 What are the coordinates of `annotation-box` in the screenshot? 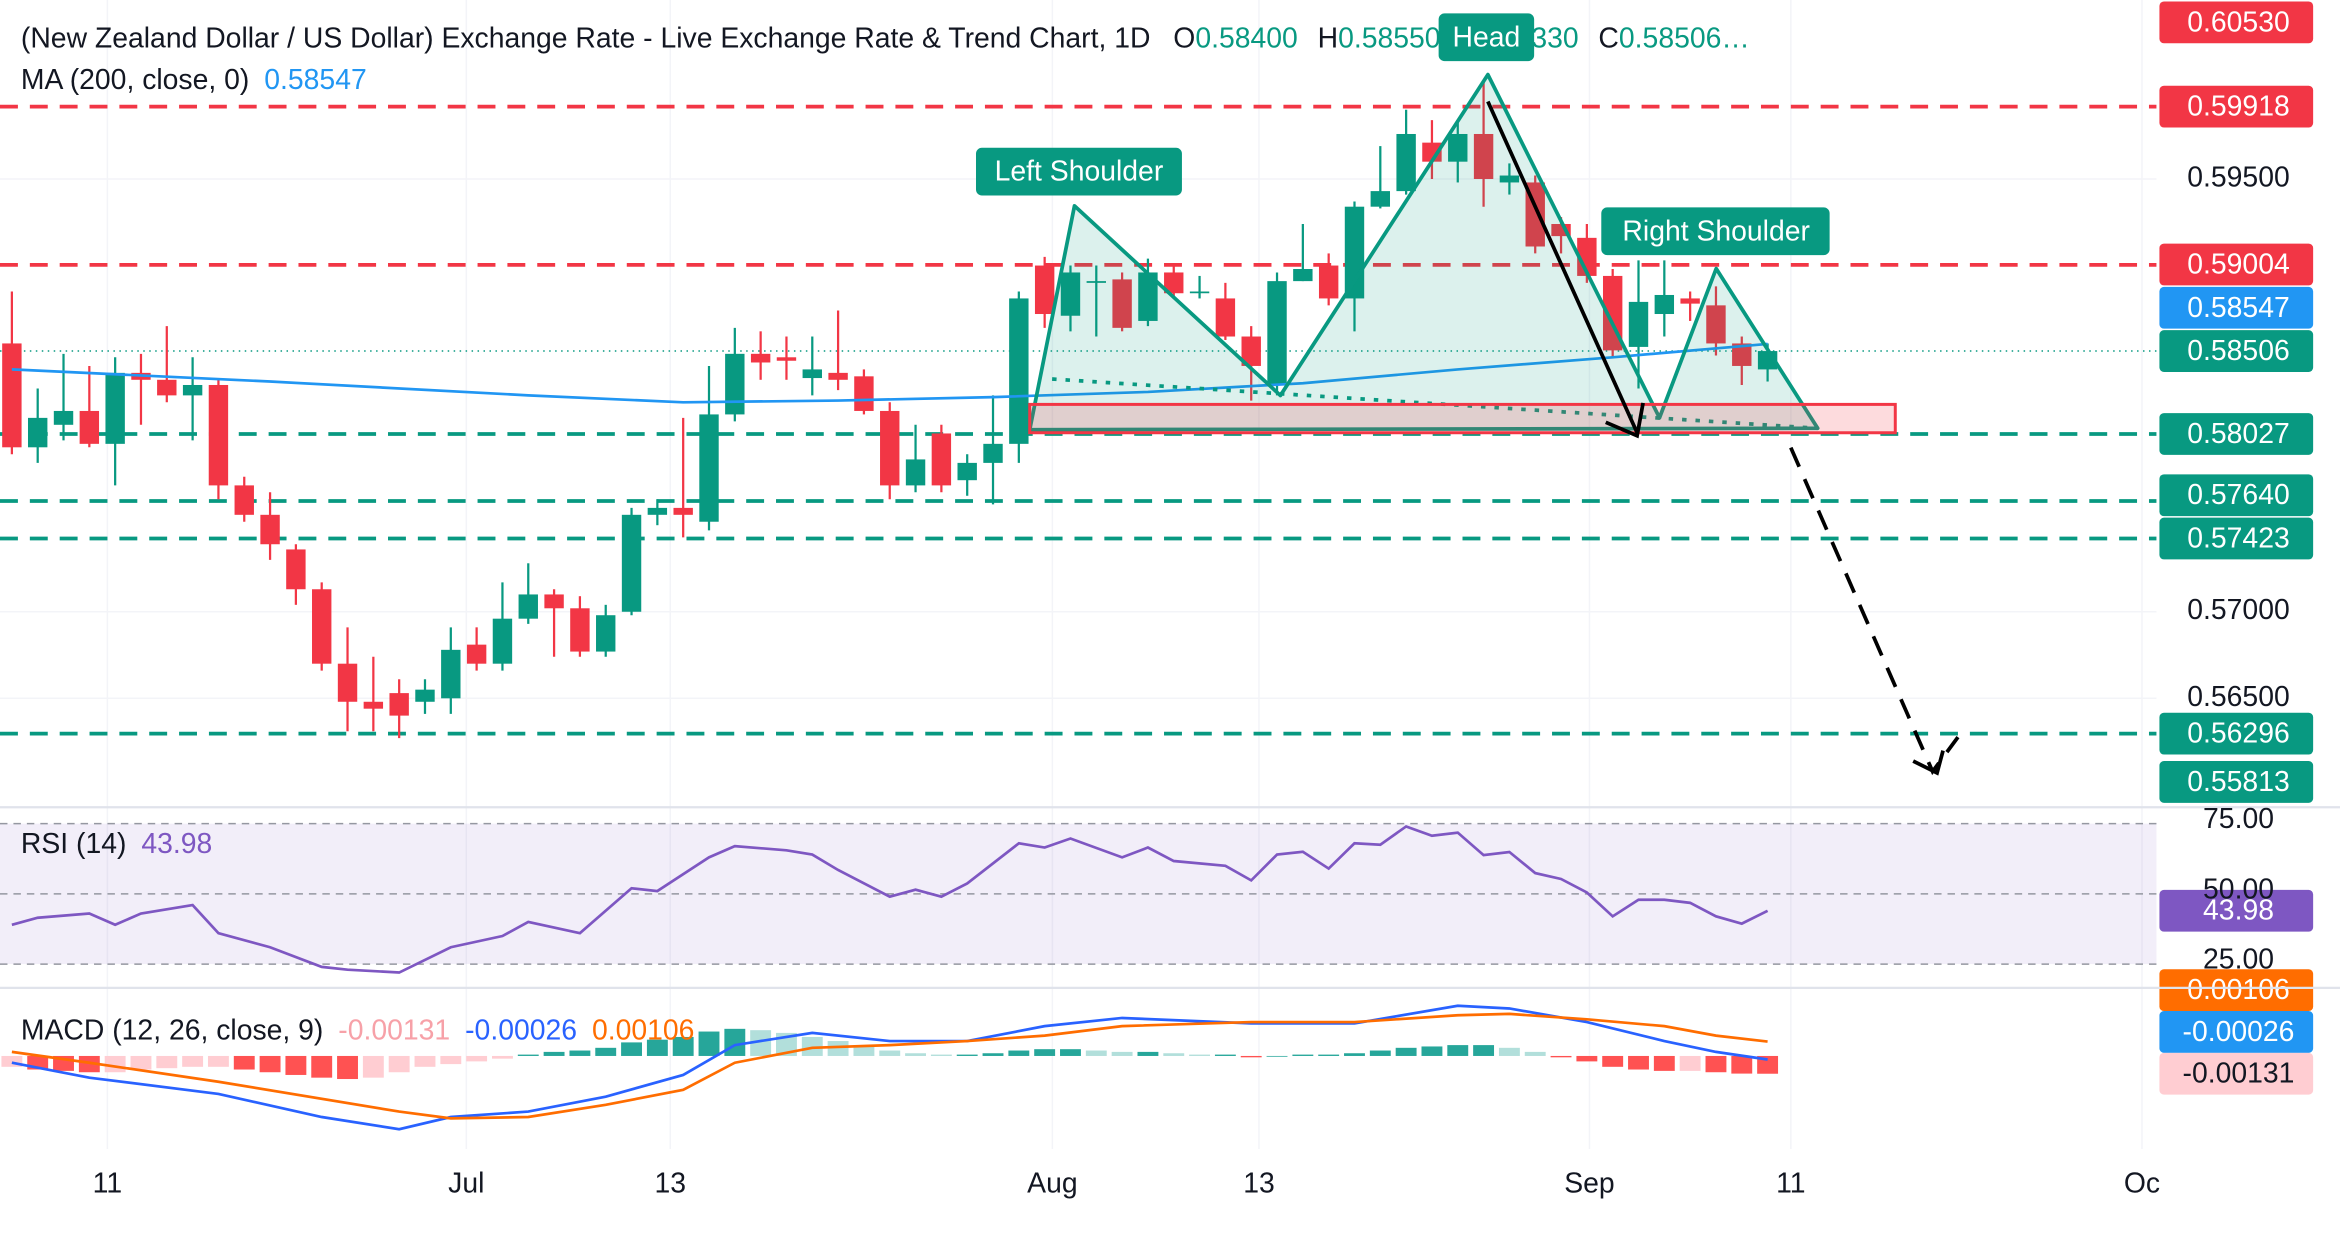 It's located at (1078, 171).